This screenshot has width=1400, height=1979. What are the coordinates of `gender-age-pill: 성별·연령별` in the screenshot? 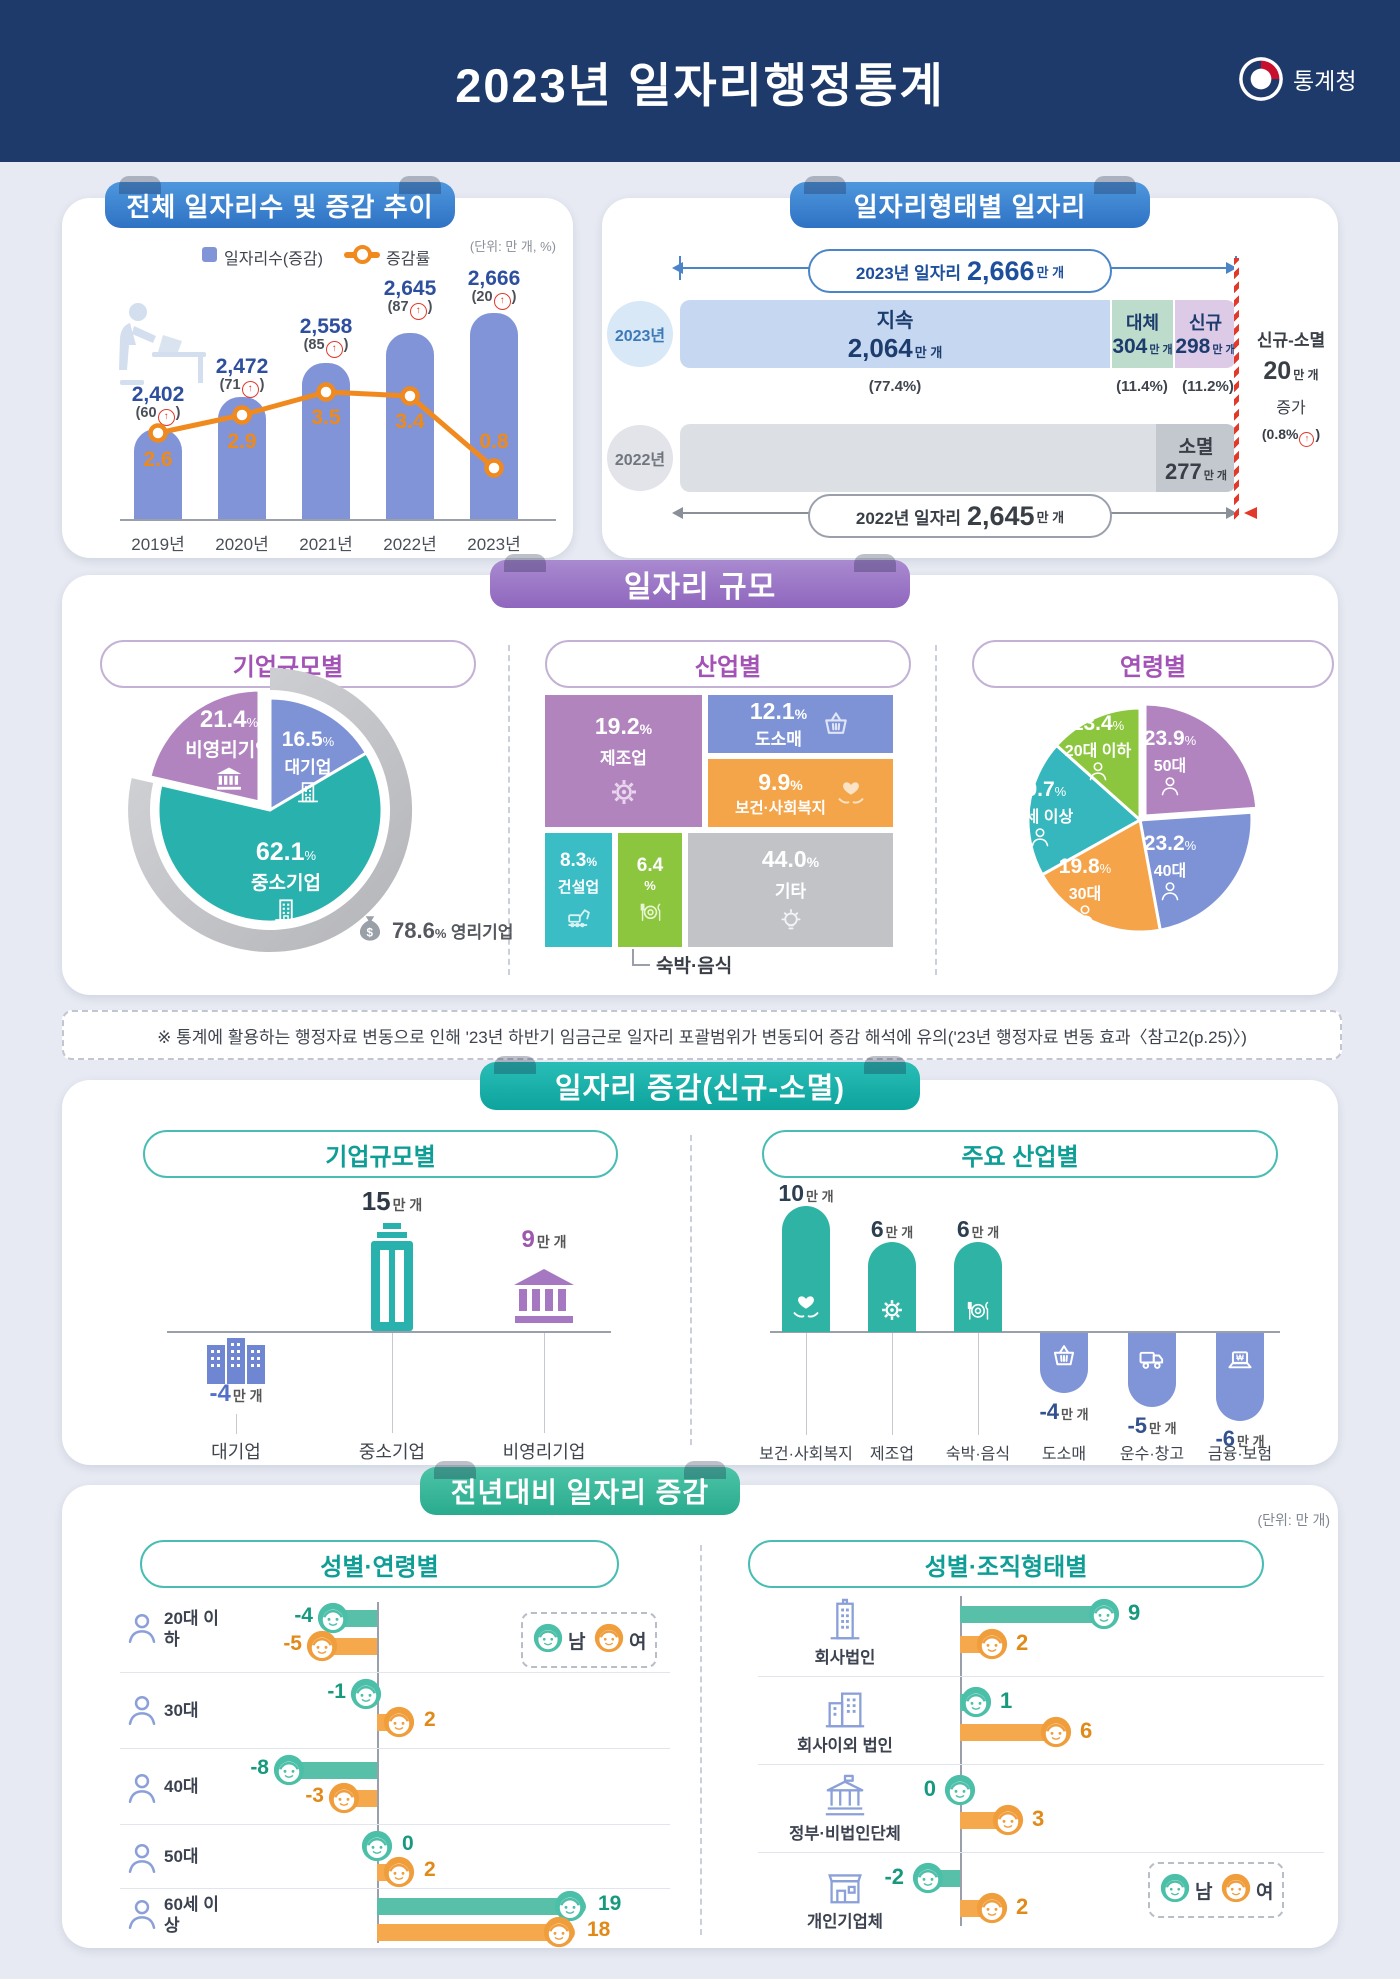 It's located at (379, 1564).